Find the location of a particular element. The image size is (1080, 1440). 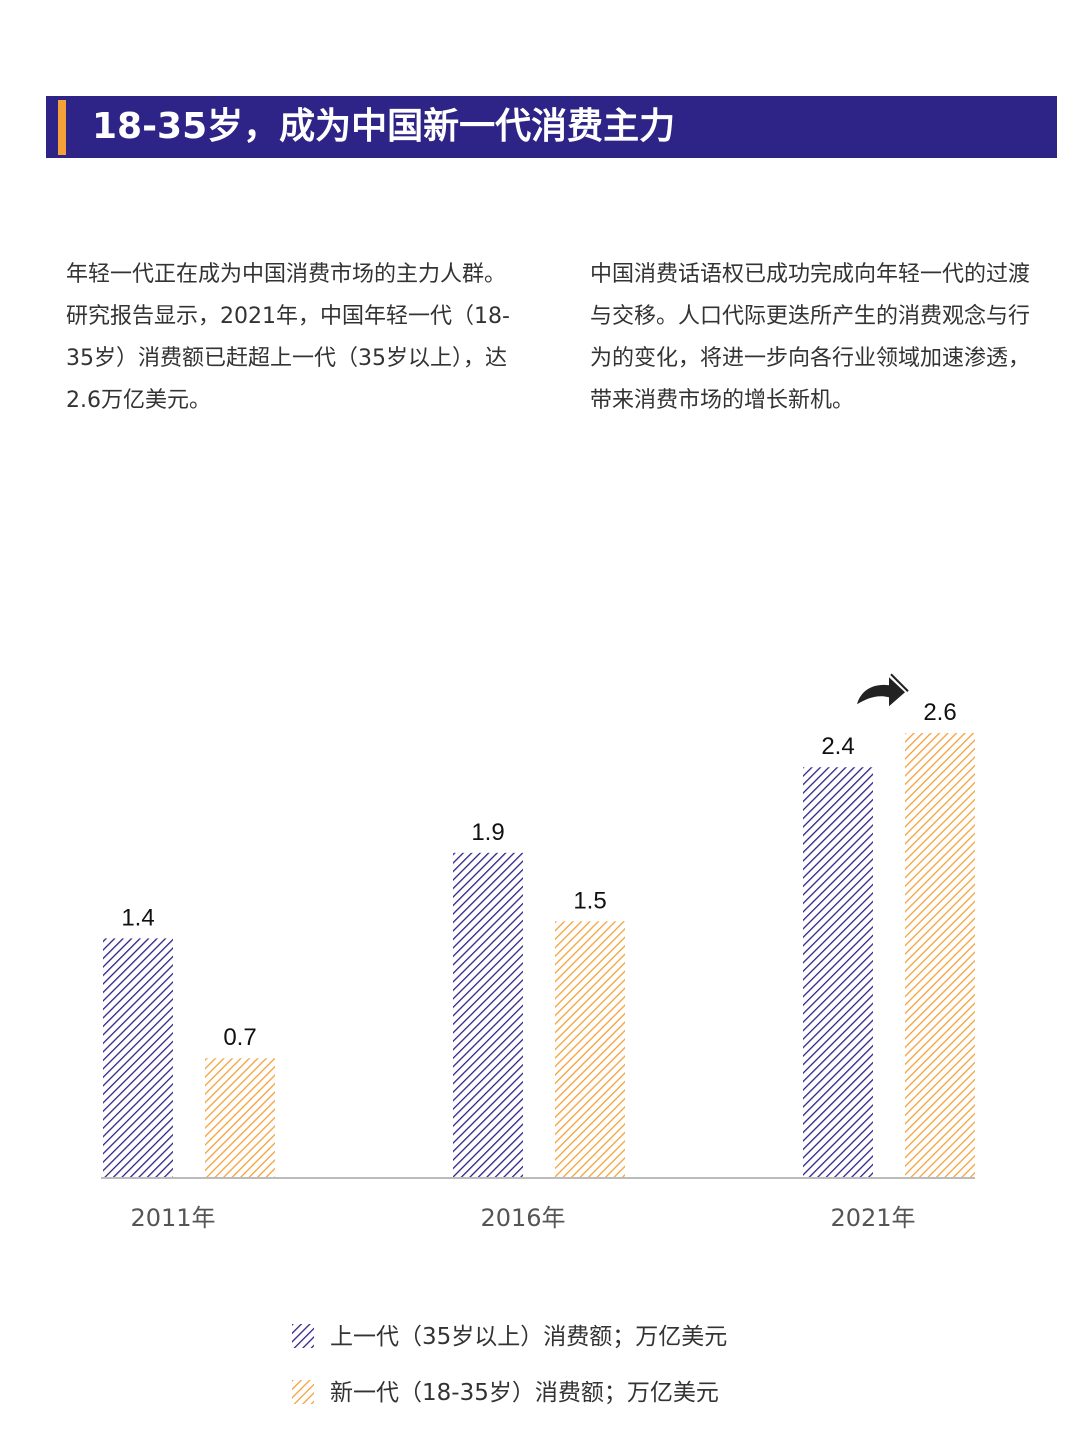

legend-swatch-new is located at coordinates (303, 1391).